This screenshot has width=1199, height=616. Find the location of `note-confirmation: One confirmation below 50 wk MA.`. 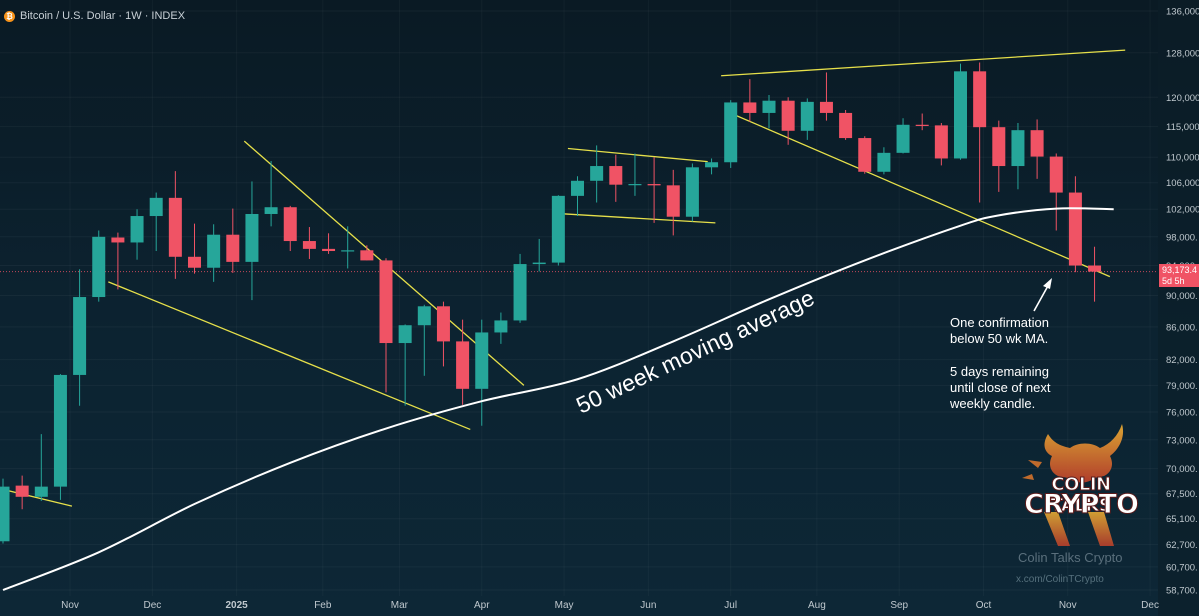

note-confirmation: One confirmation below 50 wk MA. is located at coordinates (999, 330).